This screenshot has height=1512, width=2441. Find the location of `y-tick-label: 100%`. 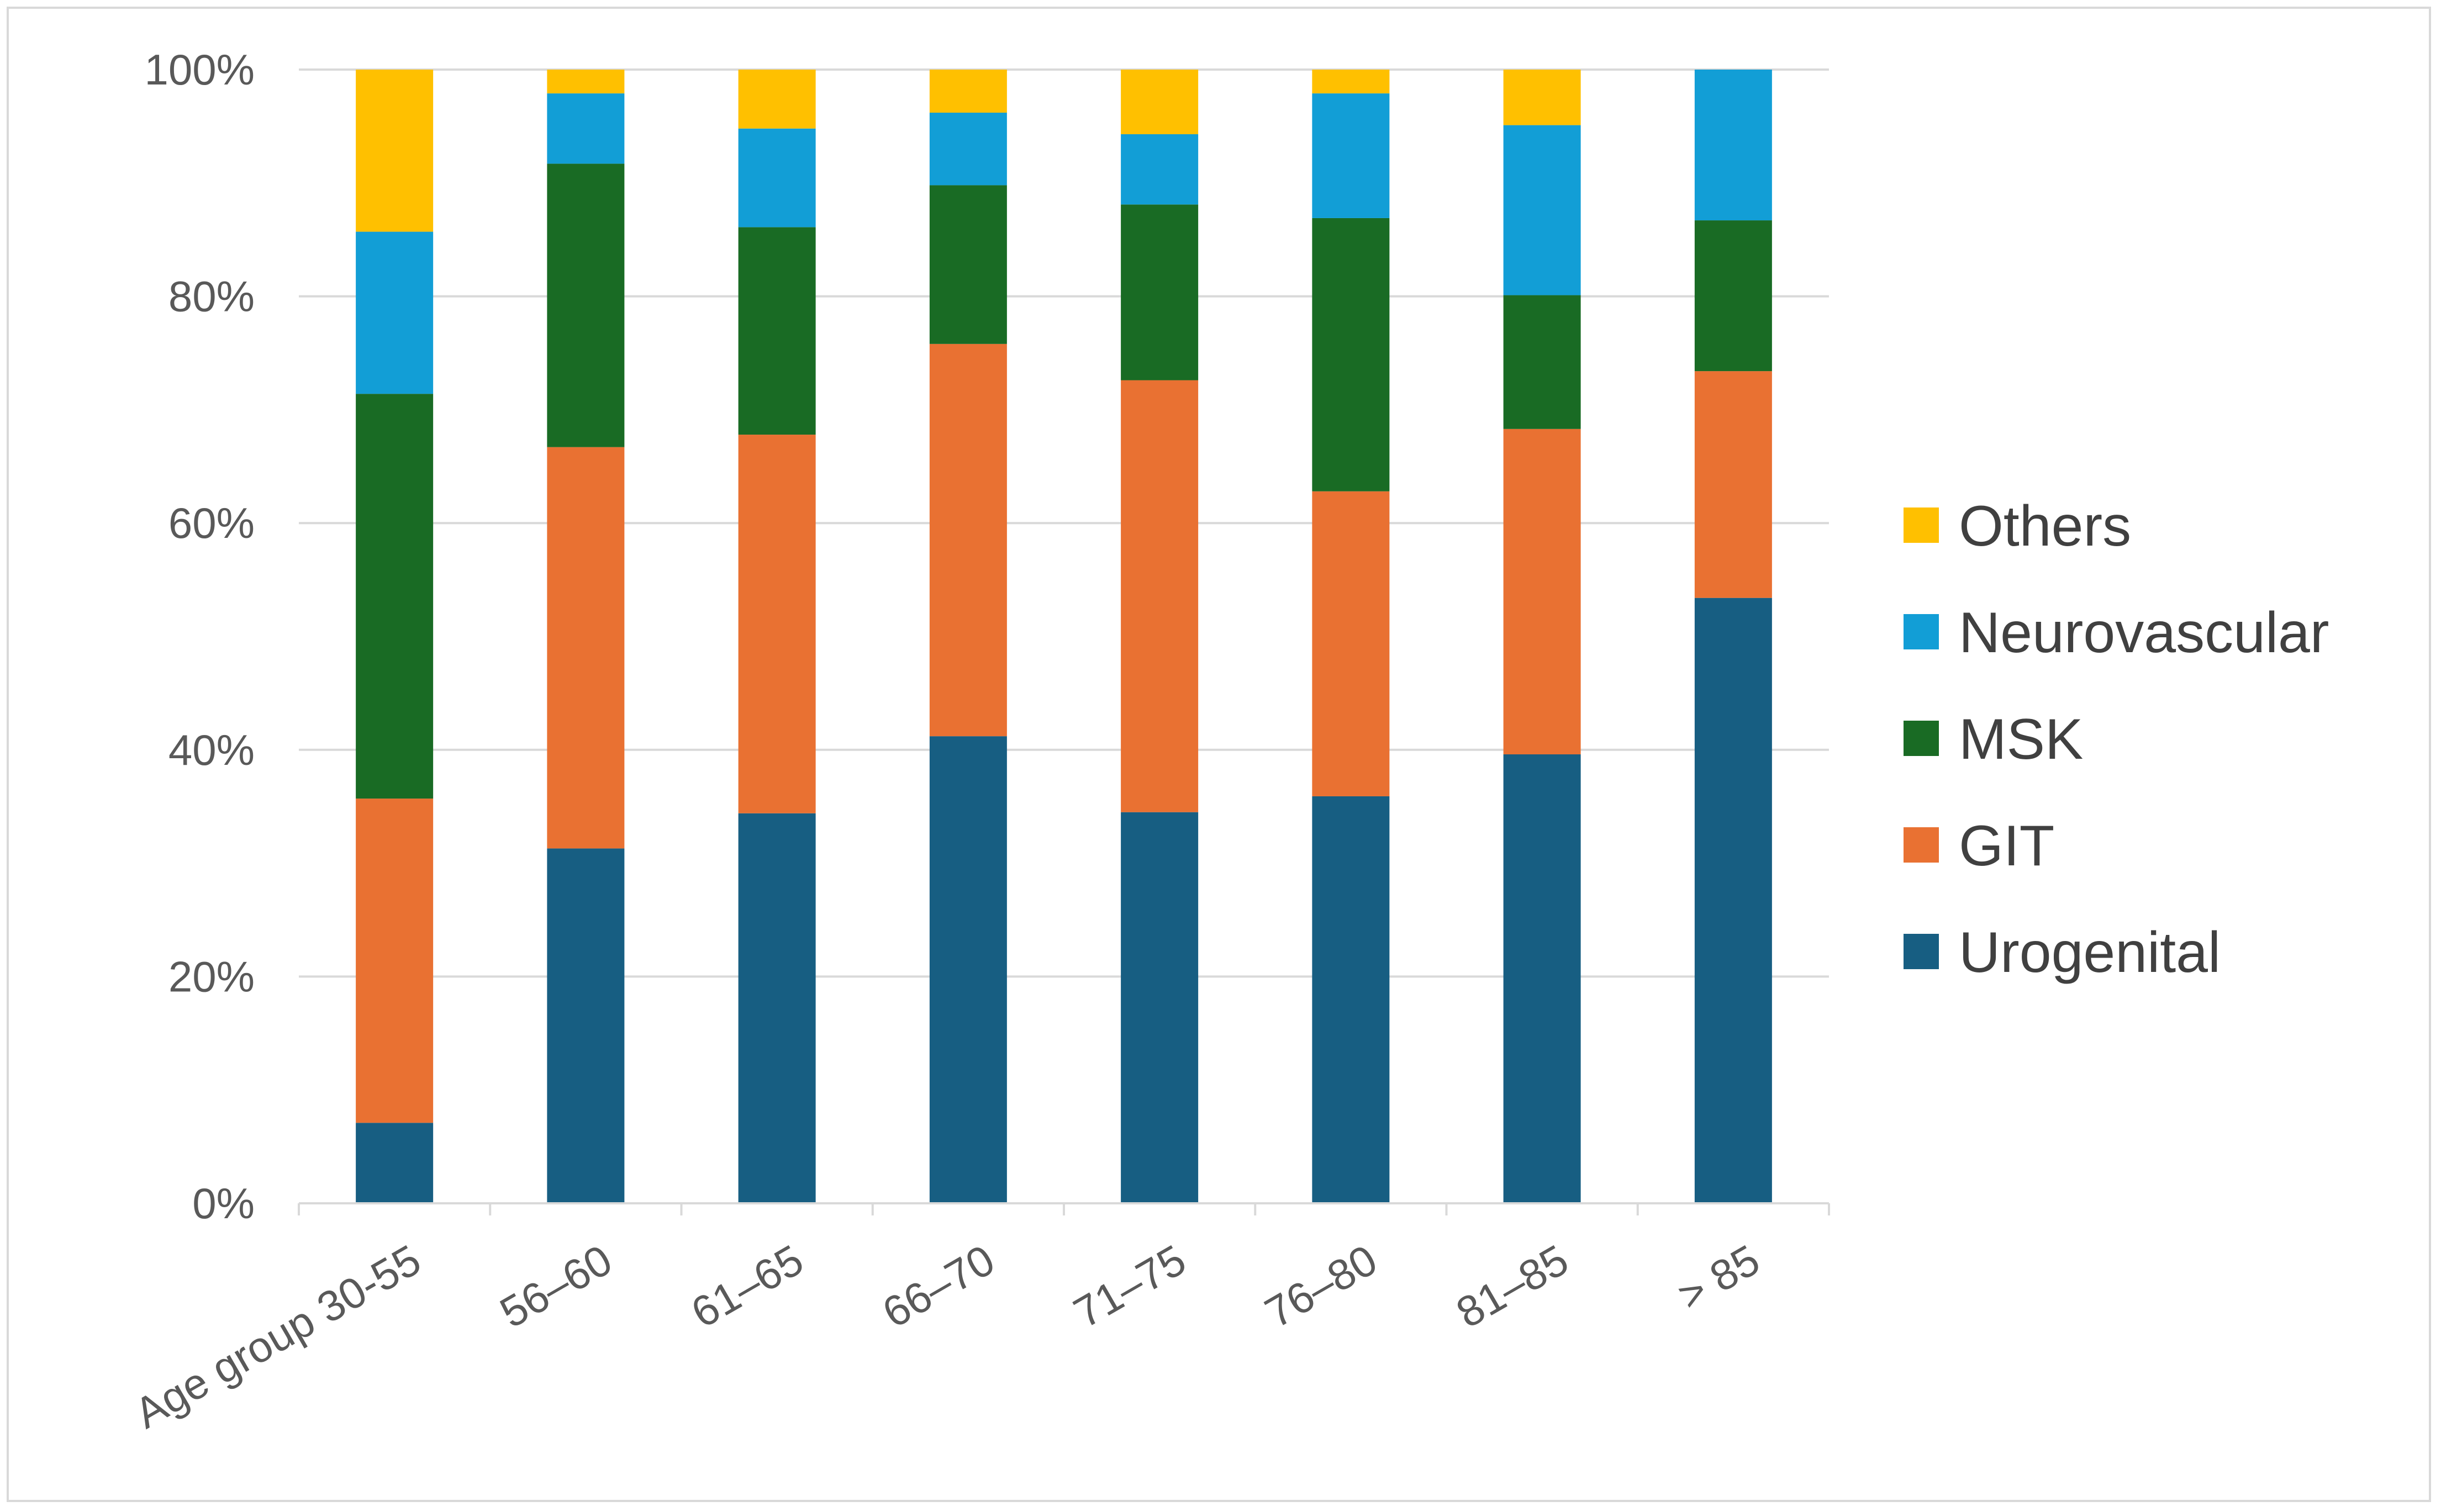

y-tick-label: 100% is located at coordinates (200, 69).